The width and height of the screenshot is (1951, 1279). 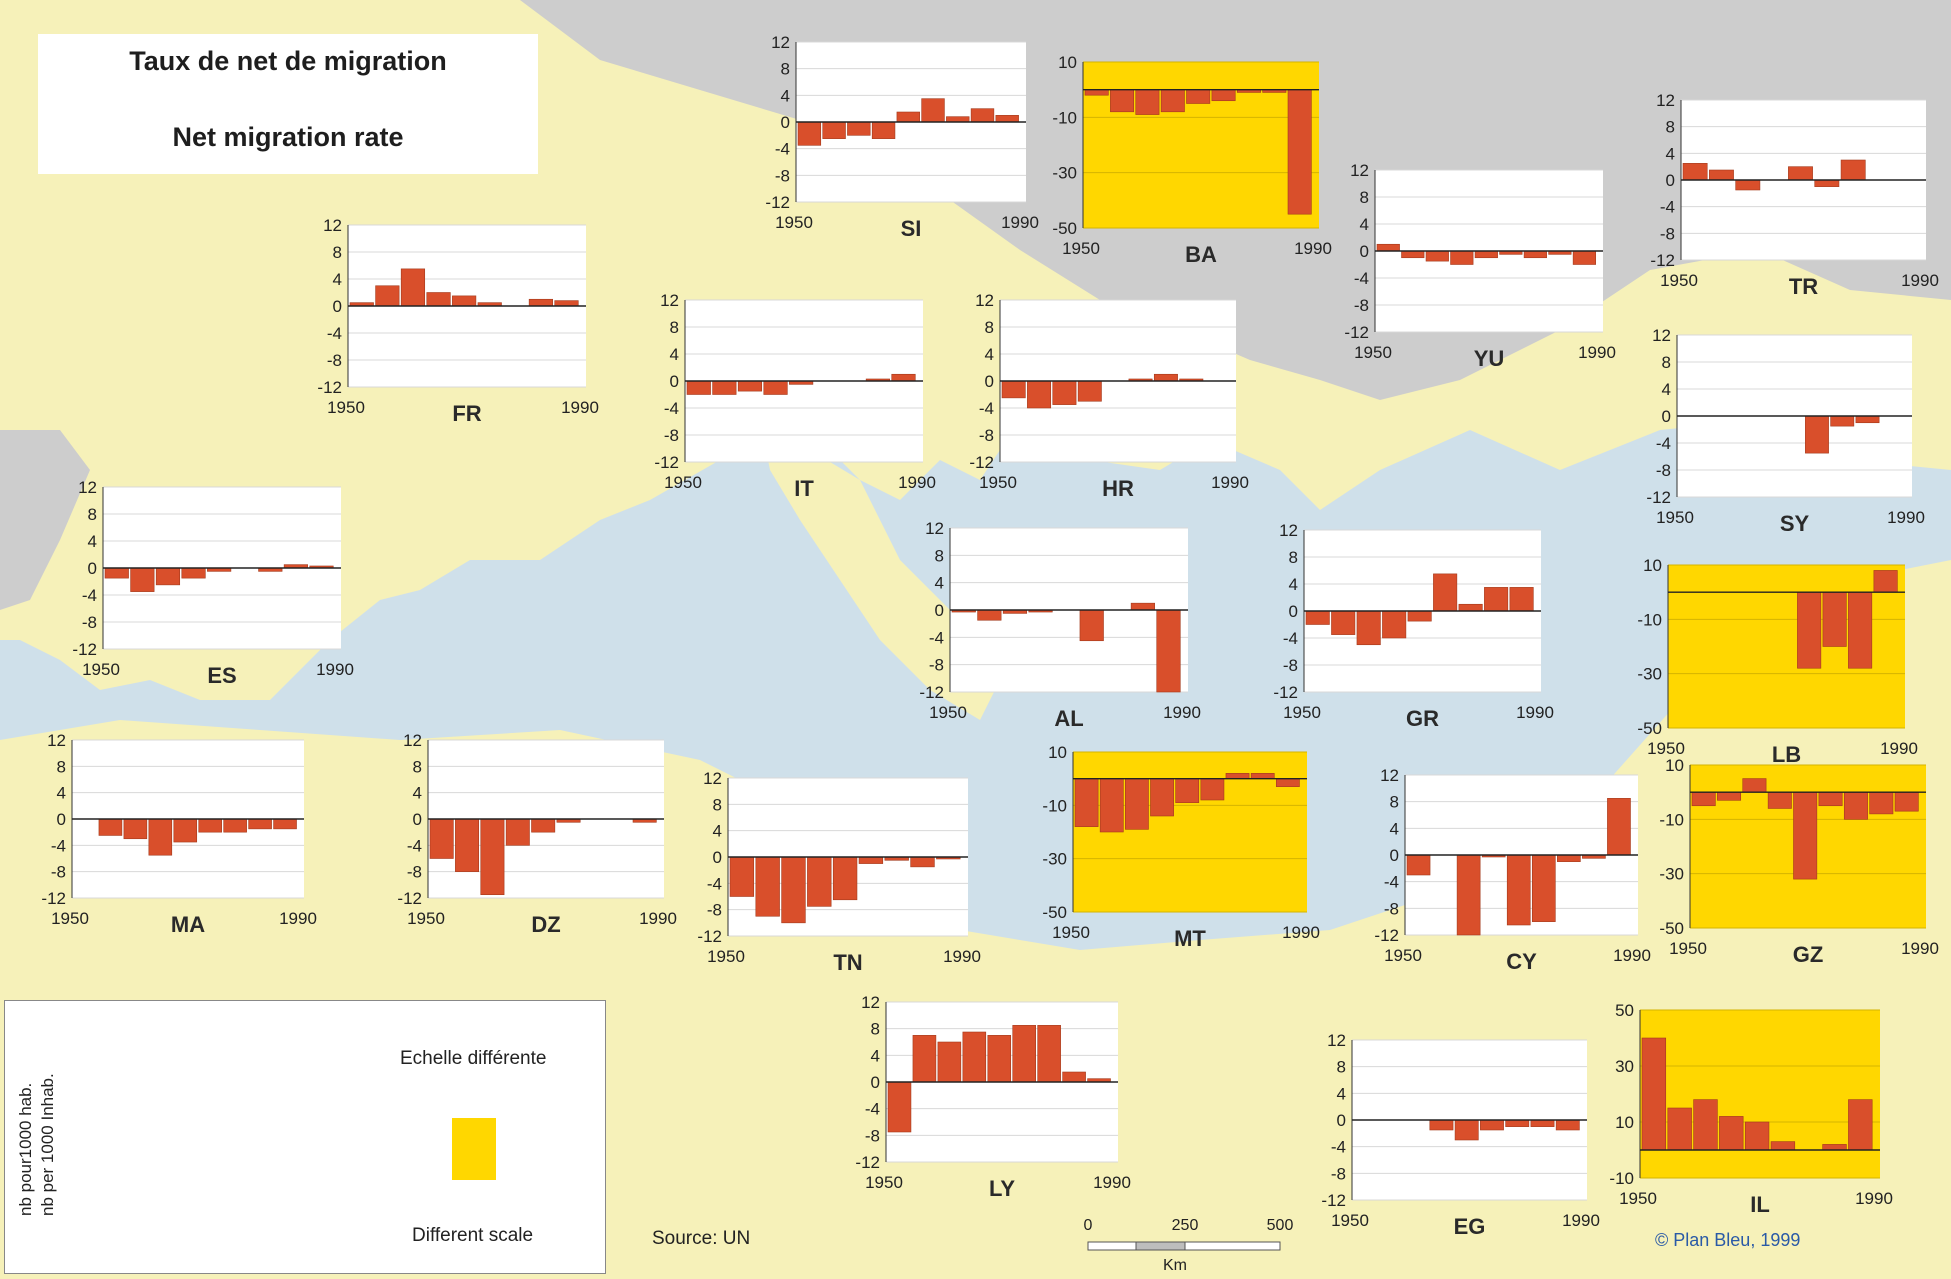 What do you see at coordinates (1064, 228) in the screenshot?
I see `y-tick-label: -50` at bounding box center [1064, 228].